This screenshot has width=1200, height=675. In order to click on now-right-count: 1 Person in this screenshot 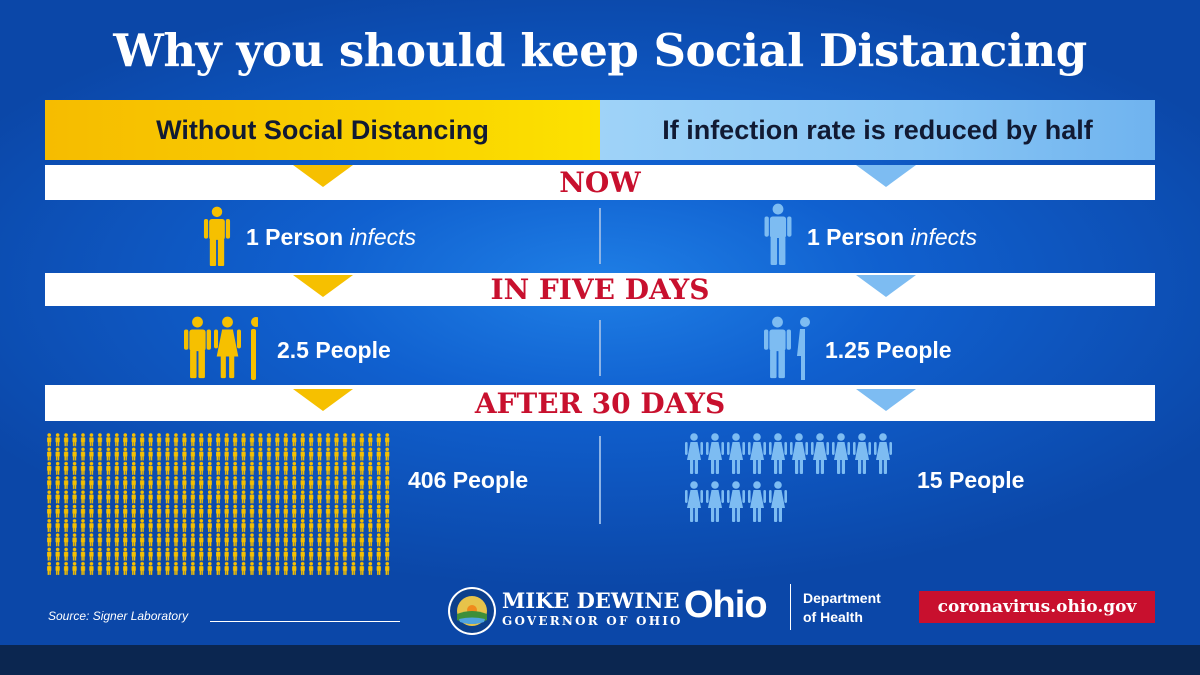, I will do `click(856, 237)`.